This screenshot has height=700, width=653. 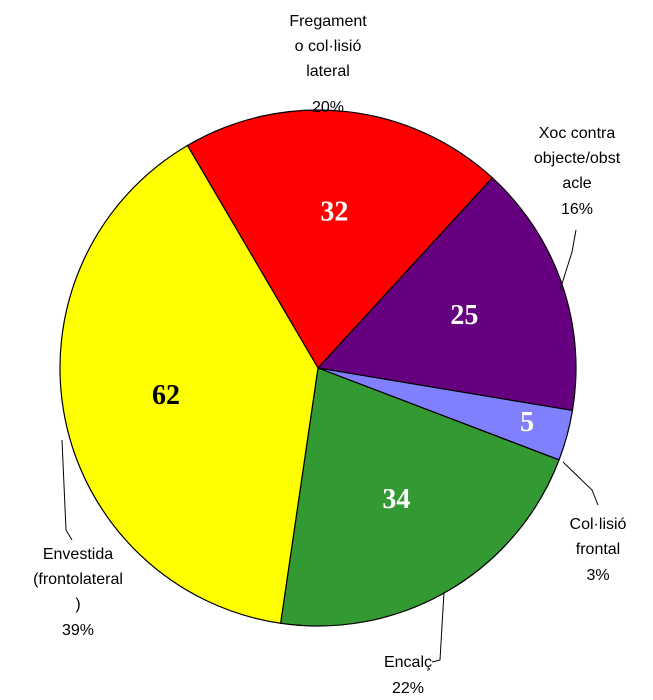 What do you see at coordinates (576, 183) in the screenshot?
I see `category-label: acle` at bounding box center [576, 183].